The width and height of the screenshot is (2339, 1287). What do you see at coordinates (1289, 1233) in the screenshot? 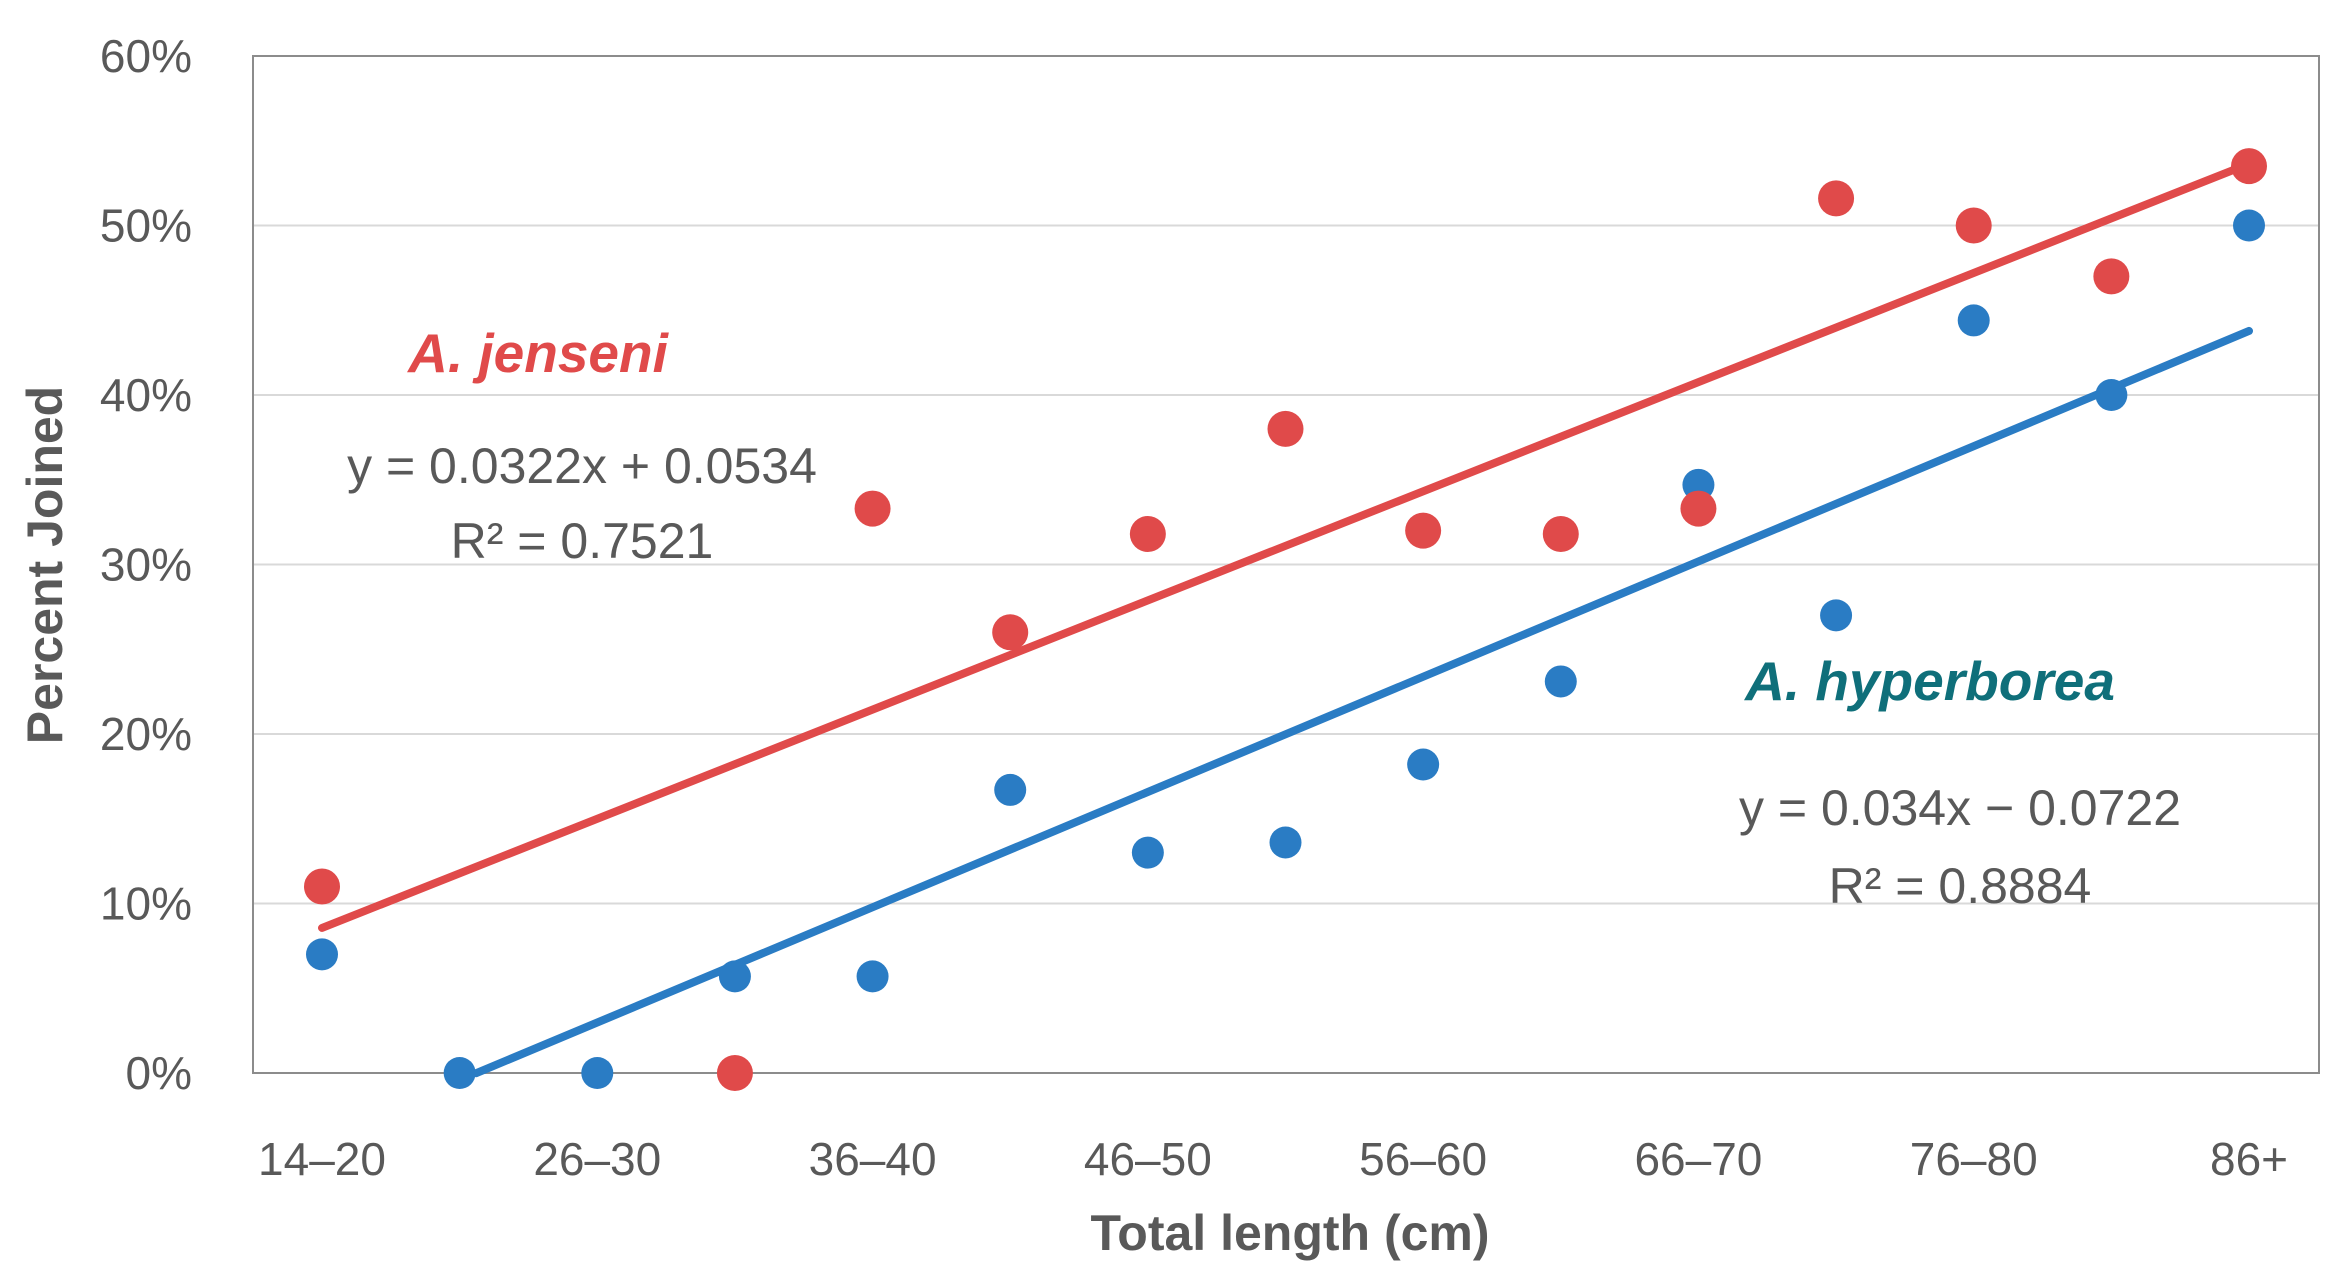
I see `x-axis-title: Total length (cm)` at bounding box center [1289, 1233].